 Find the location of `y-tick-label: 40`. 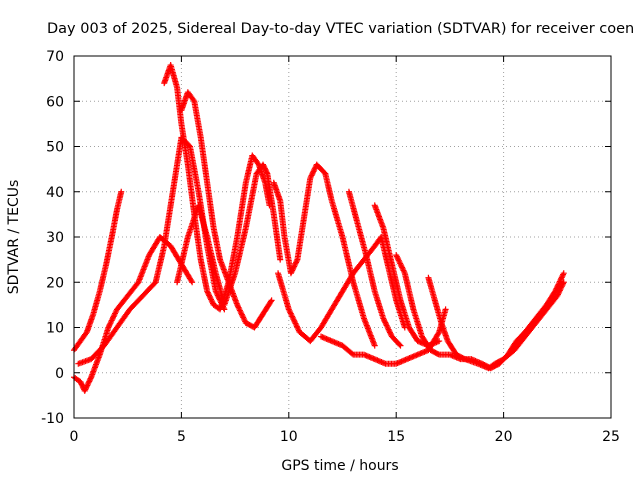

y-tick-label: 40 is located at coordinates (55, 193).